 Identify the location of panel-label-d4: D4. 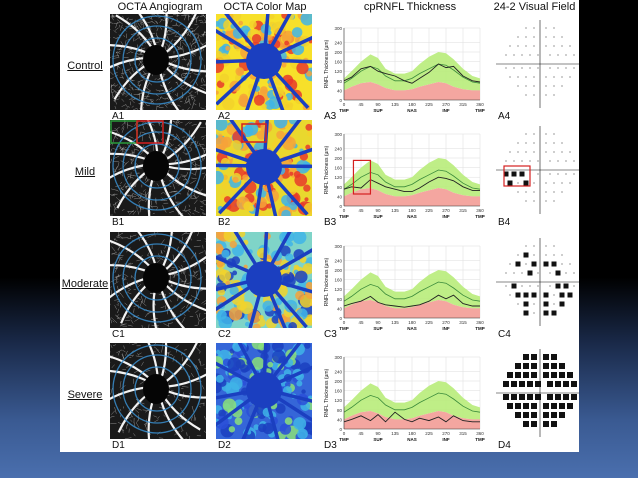
(504, 445).